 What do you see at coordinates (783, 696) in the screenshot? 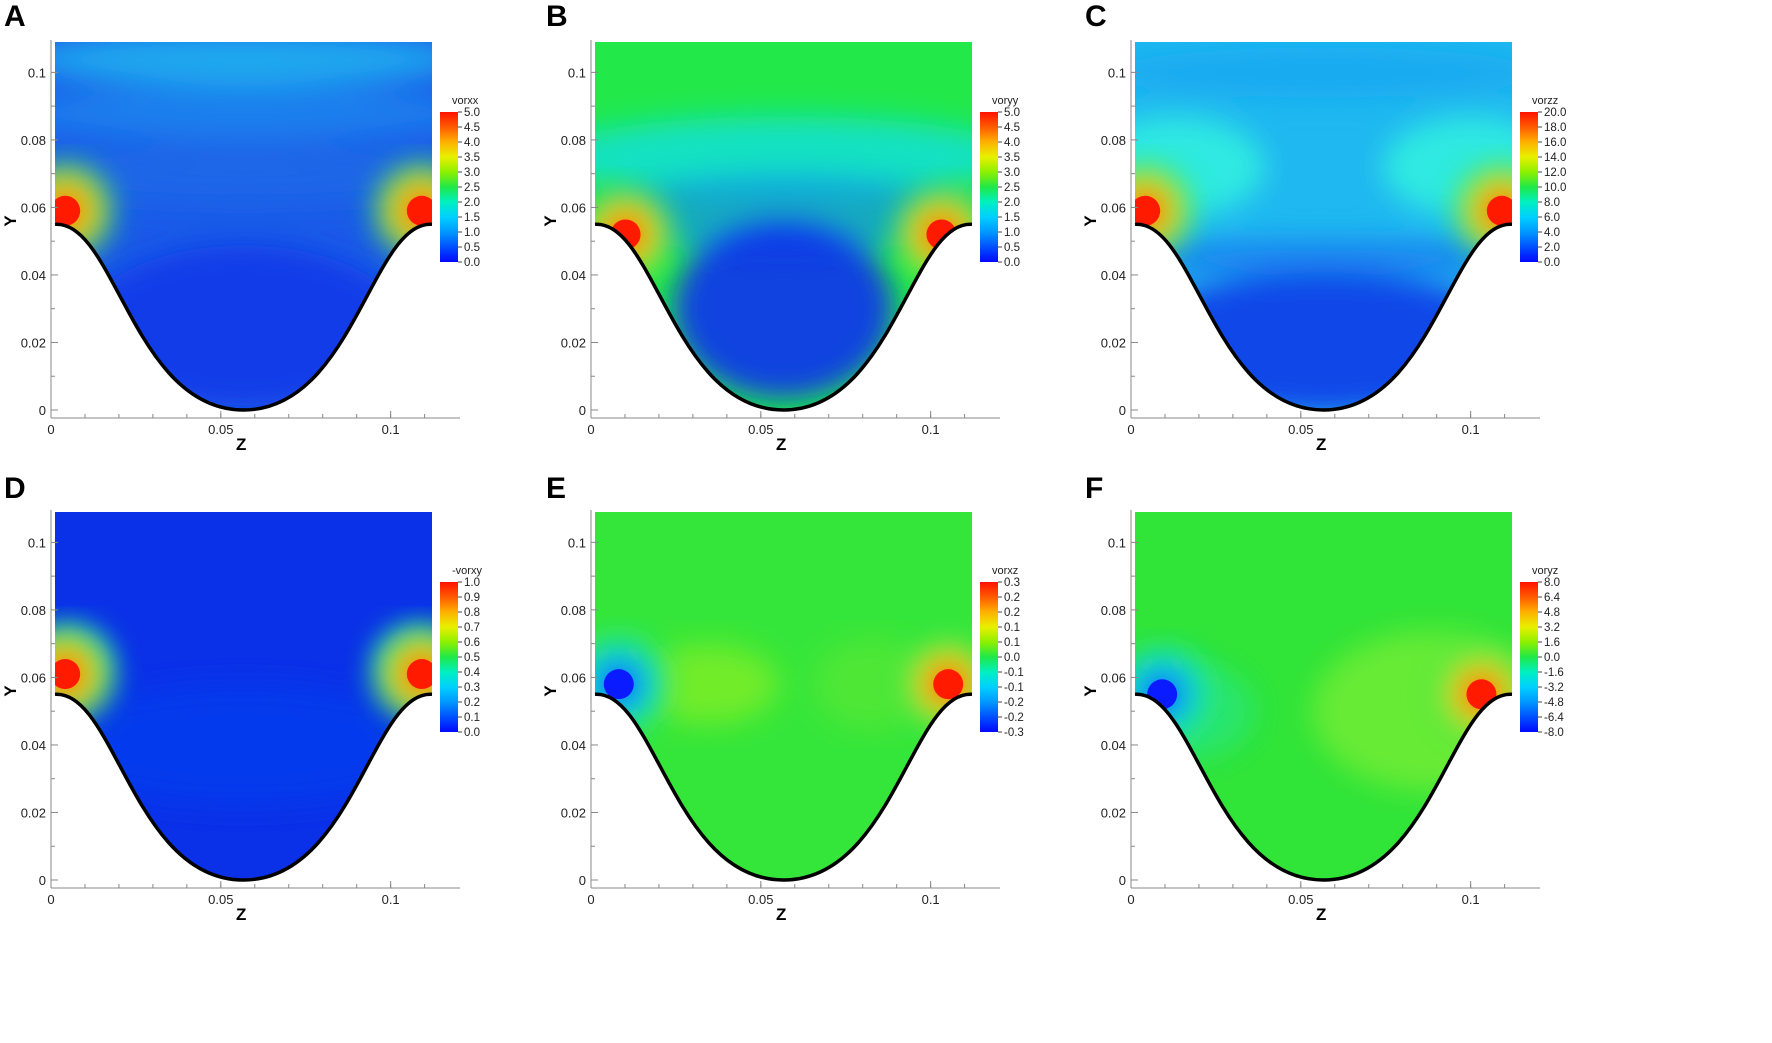
I see `field-background` at bounding box center [783, 696].